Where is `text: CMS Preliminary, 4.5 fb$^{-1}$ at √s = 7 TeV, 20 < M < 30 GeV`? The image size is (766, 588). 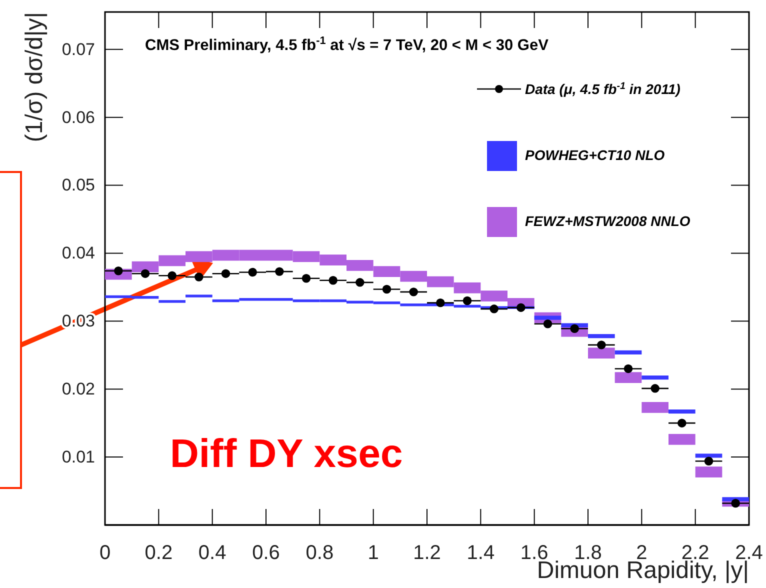
text: CMS Preliminary, 4.5 fb$^{-1}$ at √s = 7 TeV, 20 < M < 30 GeV is located at coordinates (347, 44).